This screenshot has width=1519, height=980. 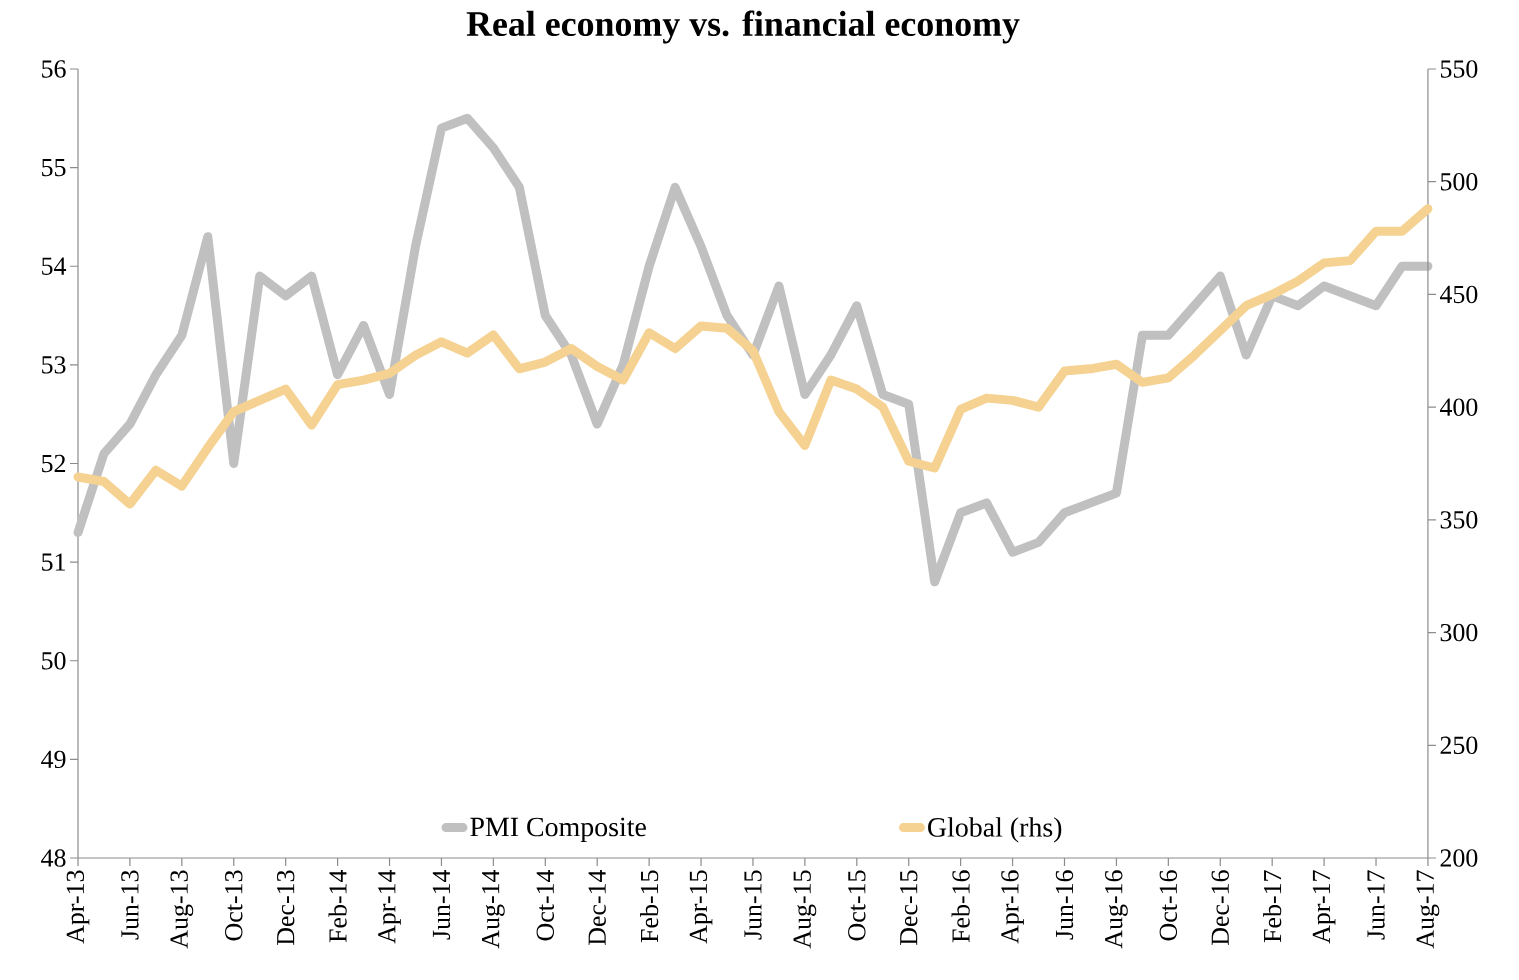 What do you see at coordinates (1376, 905) in the screenshot?
I see `x-tick-label: Jun-17` at bounding box center [1376, 905].